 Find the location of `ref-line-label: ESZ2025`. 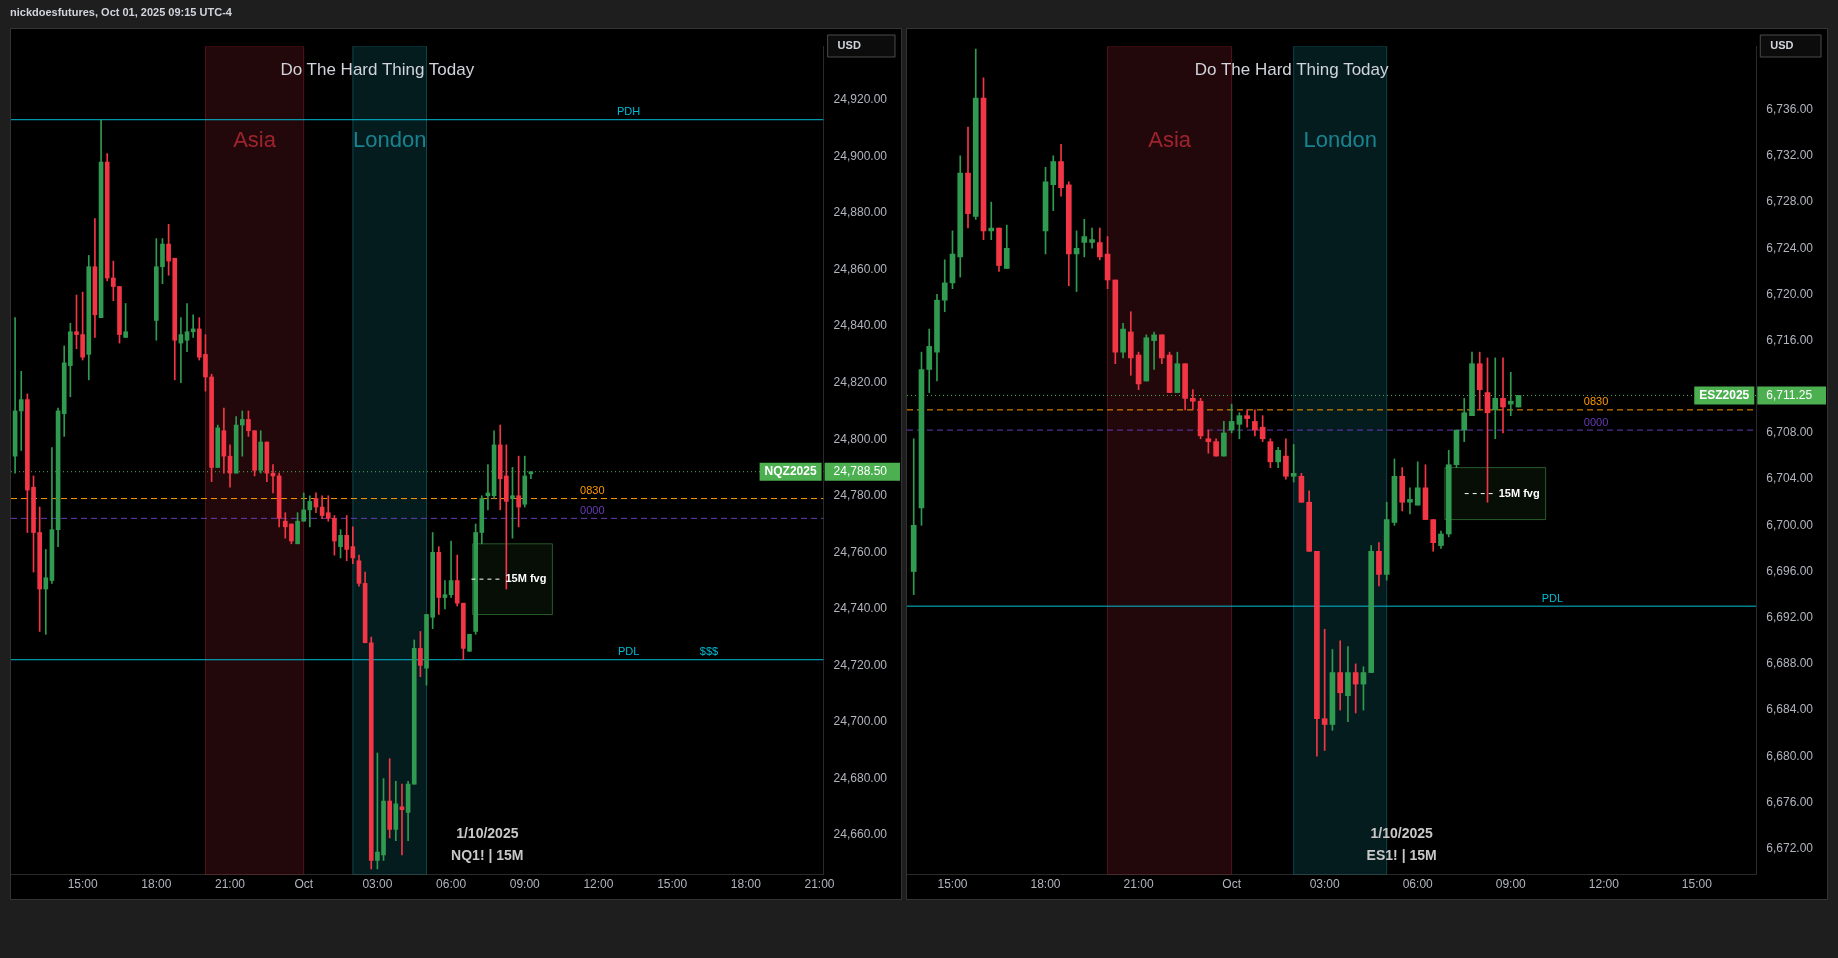

ref-line-label: ESZ2025 is located at coordinates (1724, 394).